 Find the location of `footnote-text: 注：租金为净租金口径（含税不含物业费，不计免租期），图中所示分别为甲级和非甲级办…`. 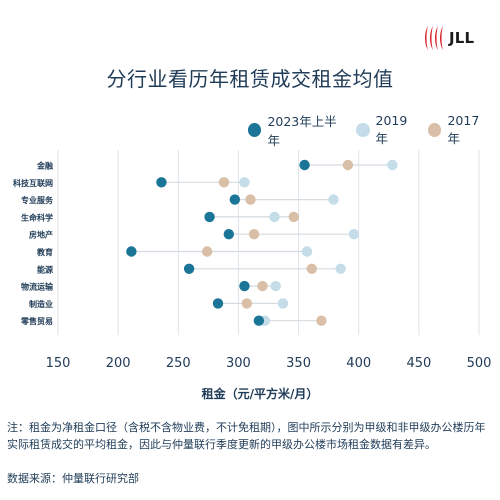

footnote-text: 注：租金为净租金口径（含税不含物业费，不计免租期），图中所示分别为甲级和非甲级办… is located at coordinates (246, 436).